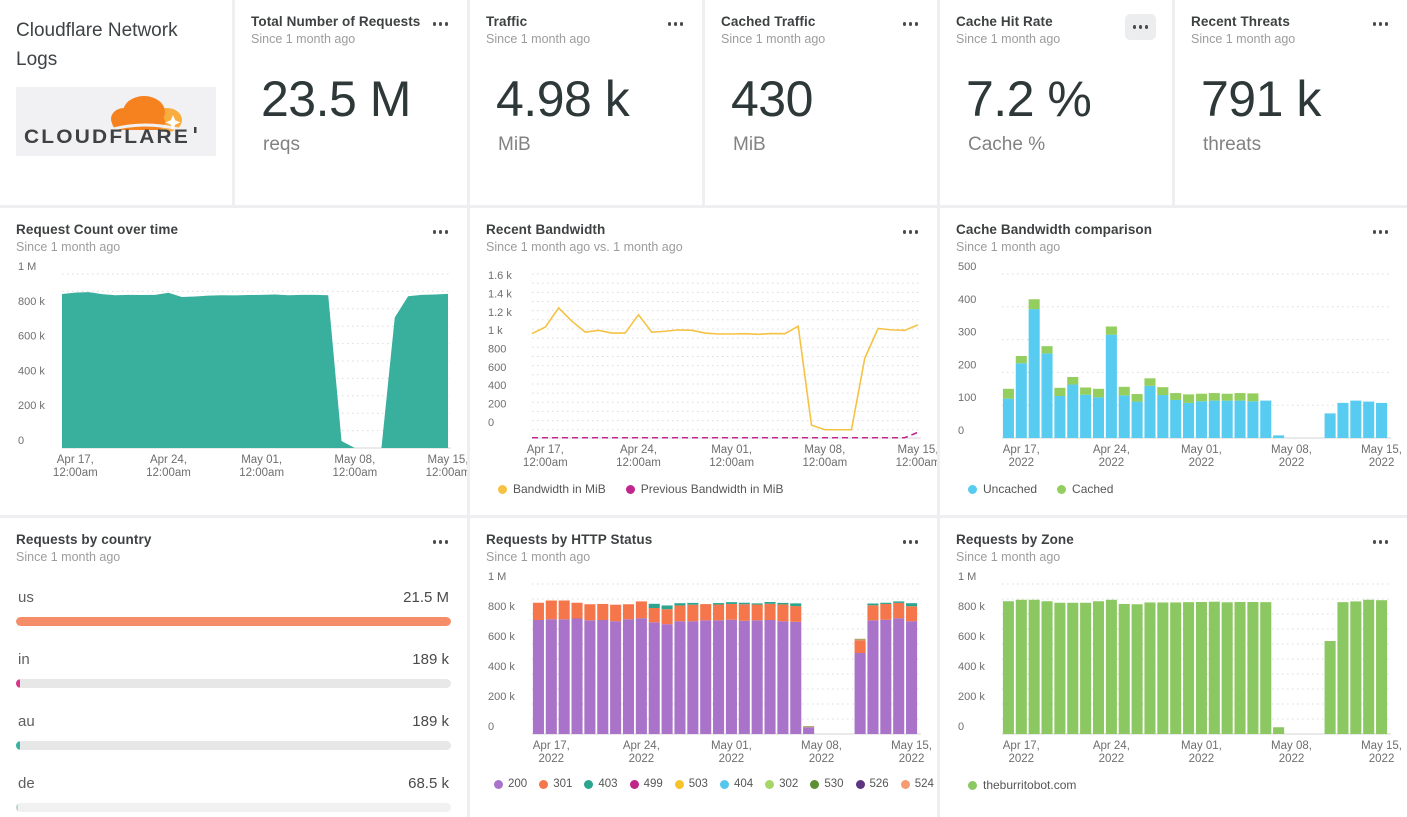  What do you see at coordinates (233, 700) in the screenshot?
I see `country-bars: us 21.5 M in 189 k au 189 k de 68.5 k` at bounding box center [233, 700].